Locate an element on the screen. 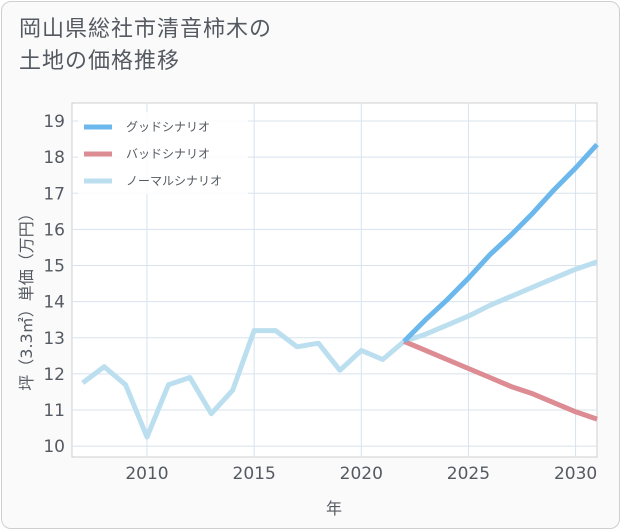 The image size is (621, 530). chart-title-line-1: 岡山県総社市清音柿木の is located at coordinates (146, 29).